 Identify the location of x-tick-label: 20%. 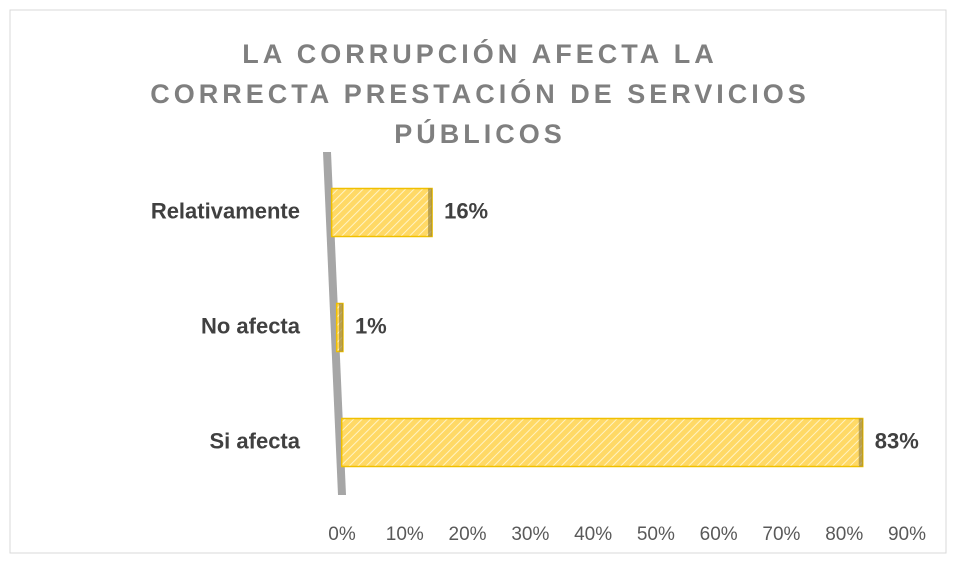
(468, 534).